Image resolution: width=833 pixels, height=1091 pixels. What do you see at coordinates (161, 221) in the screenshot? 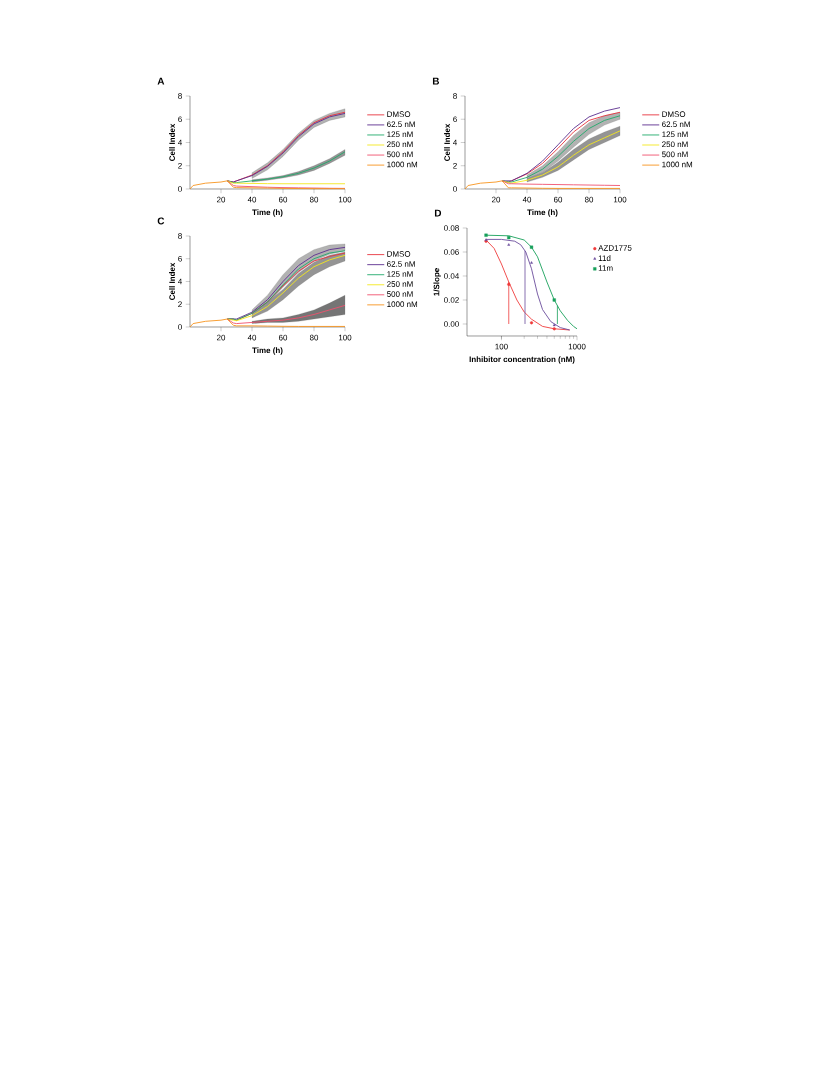
I see `chart-title: C` at bounding box center [161, 221].